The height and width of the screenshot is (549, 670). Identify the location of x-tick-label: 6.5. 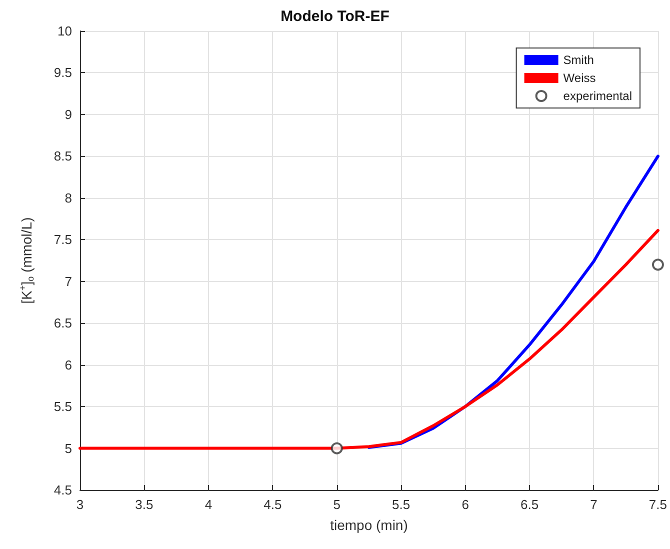
(529, 504).